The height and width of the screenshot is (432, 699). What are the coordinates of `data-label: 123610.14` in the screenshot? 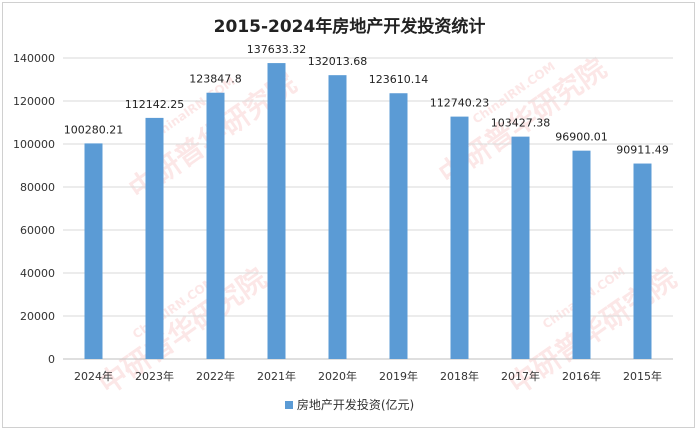 It's located at (399, 79).